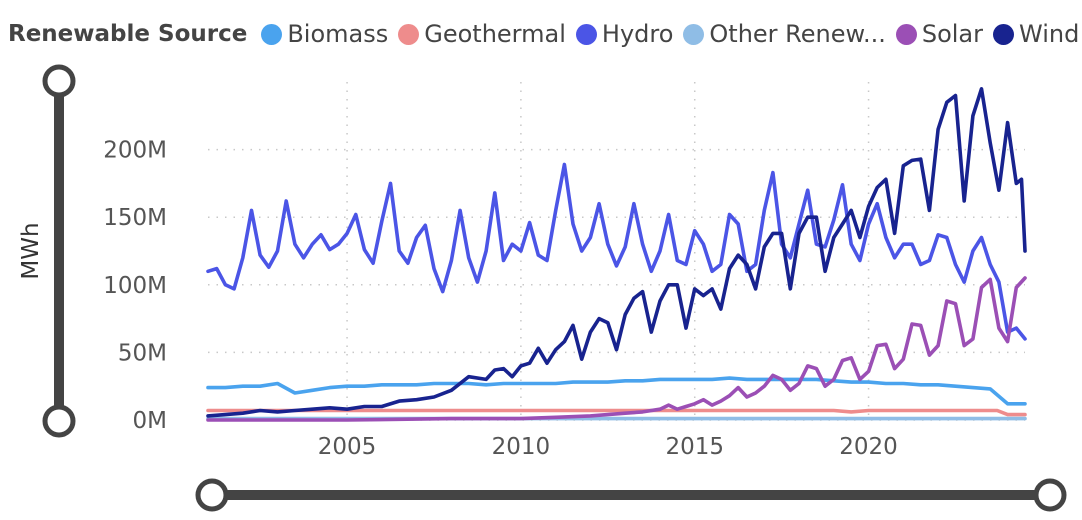  I want to click on x-slider-right-handle, so click(1050, 495).